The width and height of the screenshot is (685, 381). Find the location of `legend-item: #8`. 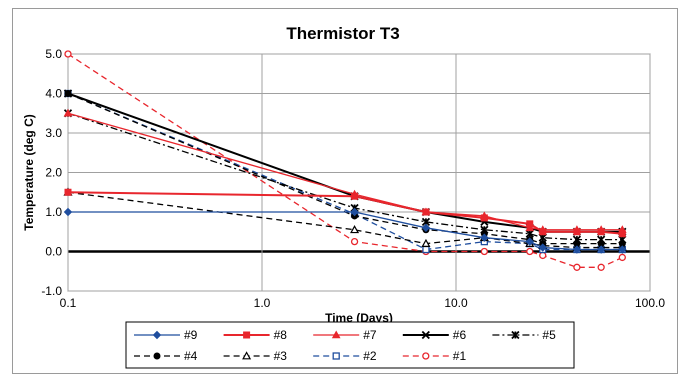

legend-item: #8 is located at coordinates (255, 335).